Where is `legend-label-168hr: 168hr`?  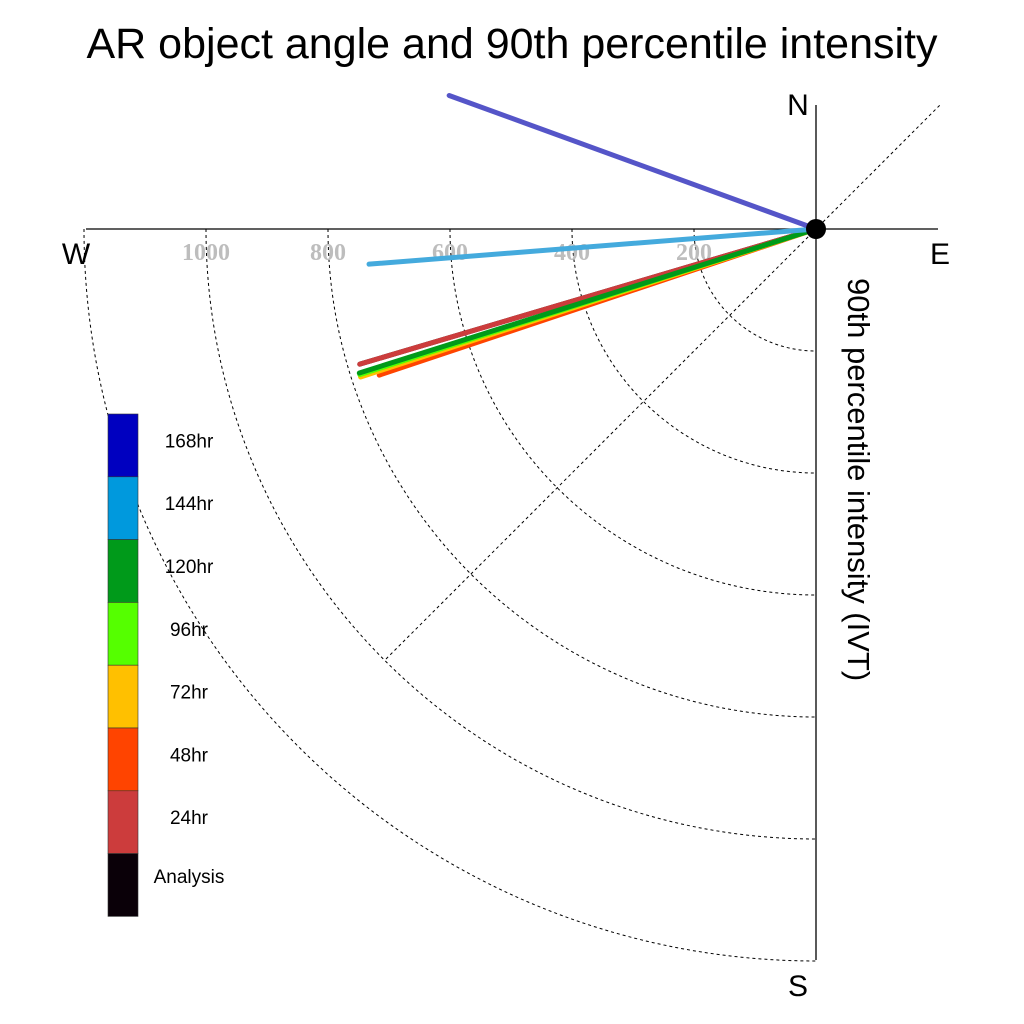
legend-label-168hr: 168hr is located at coordinates (189, 441).